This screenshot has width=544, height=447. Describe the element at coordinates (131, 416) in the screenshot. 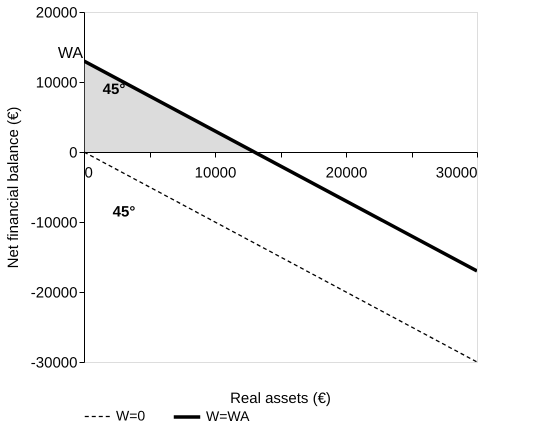

I see `legend-label: W=0` at that location.